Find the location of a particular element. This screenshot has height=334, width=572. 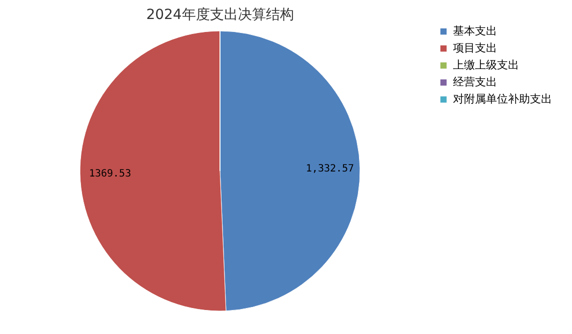

legend-label: 对附属单位补助支出 is located at coordinates (502, 99).